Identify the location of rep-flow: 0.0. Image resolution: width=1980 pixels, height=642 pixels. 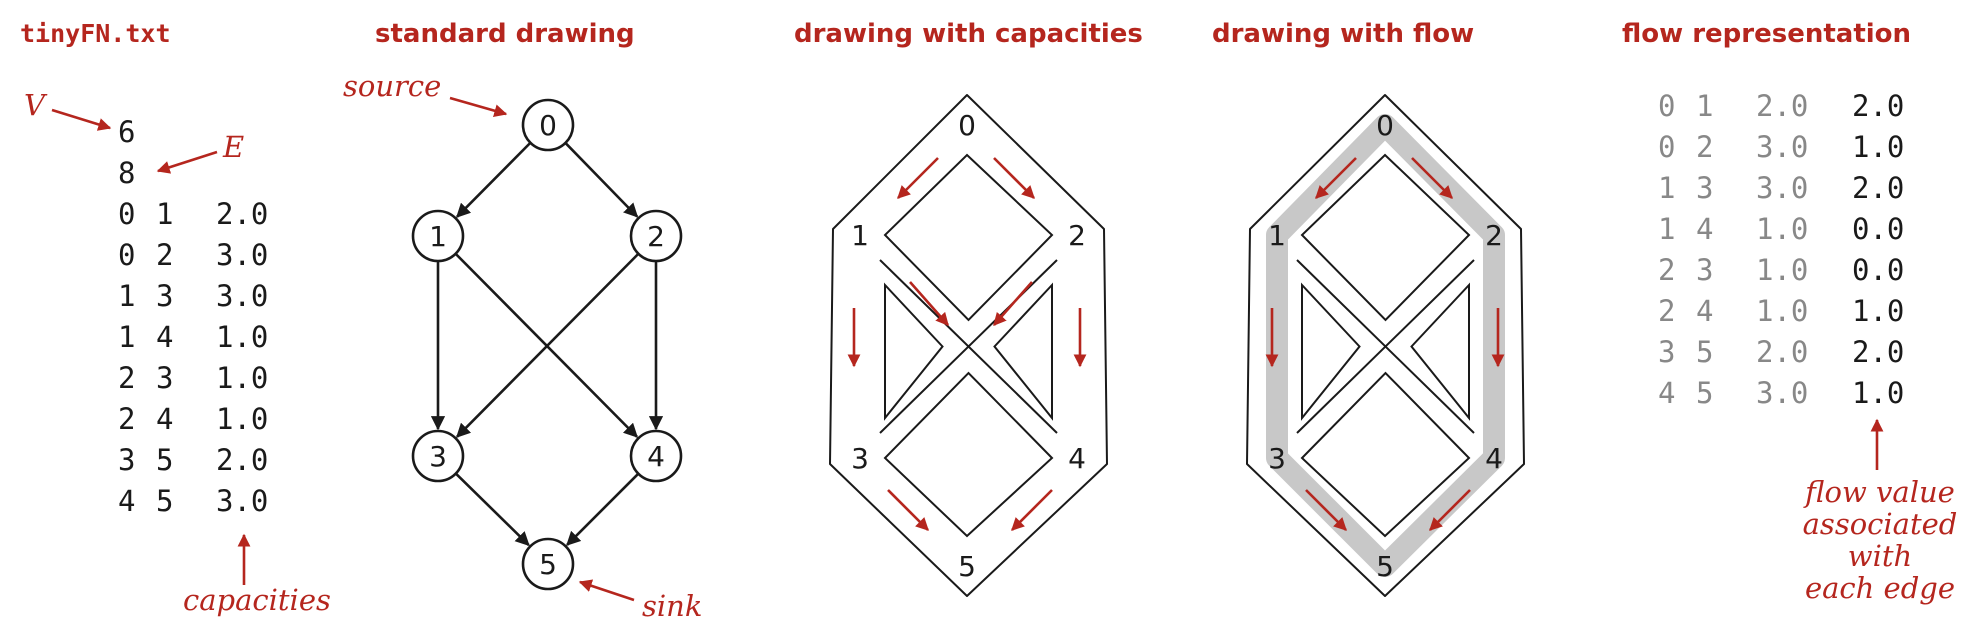
(1878, 229).